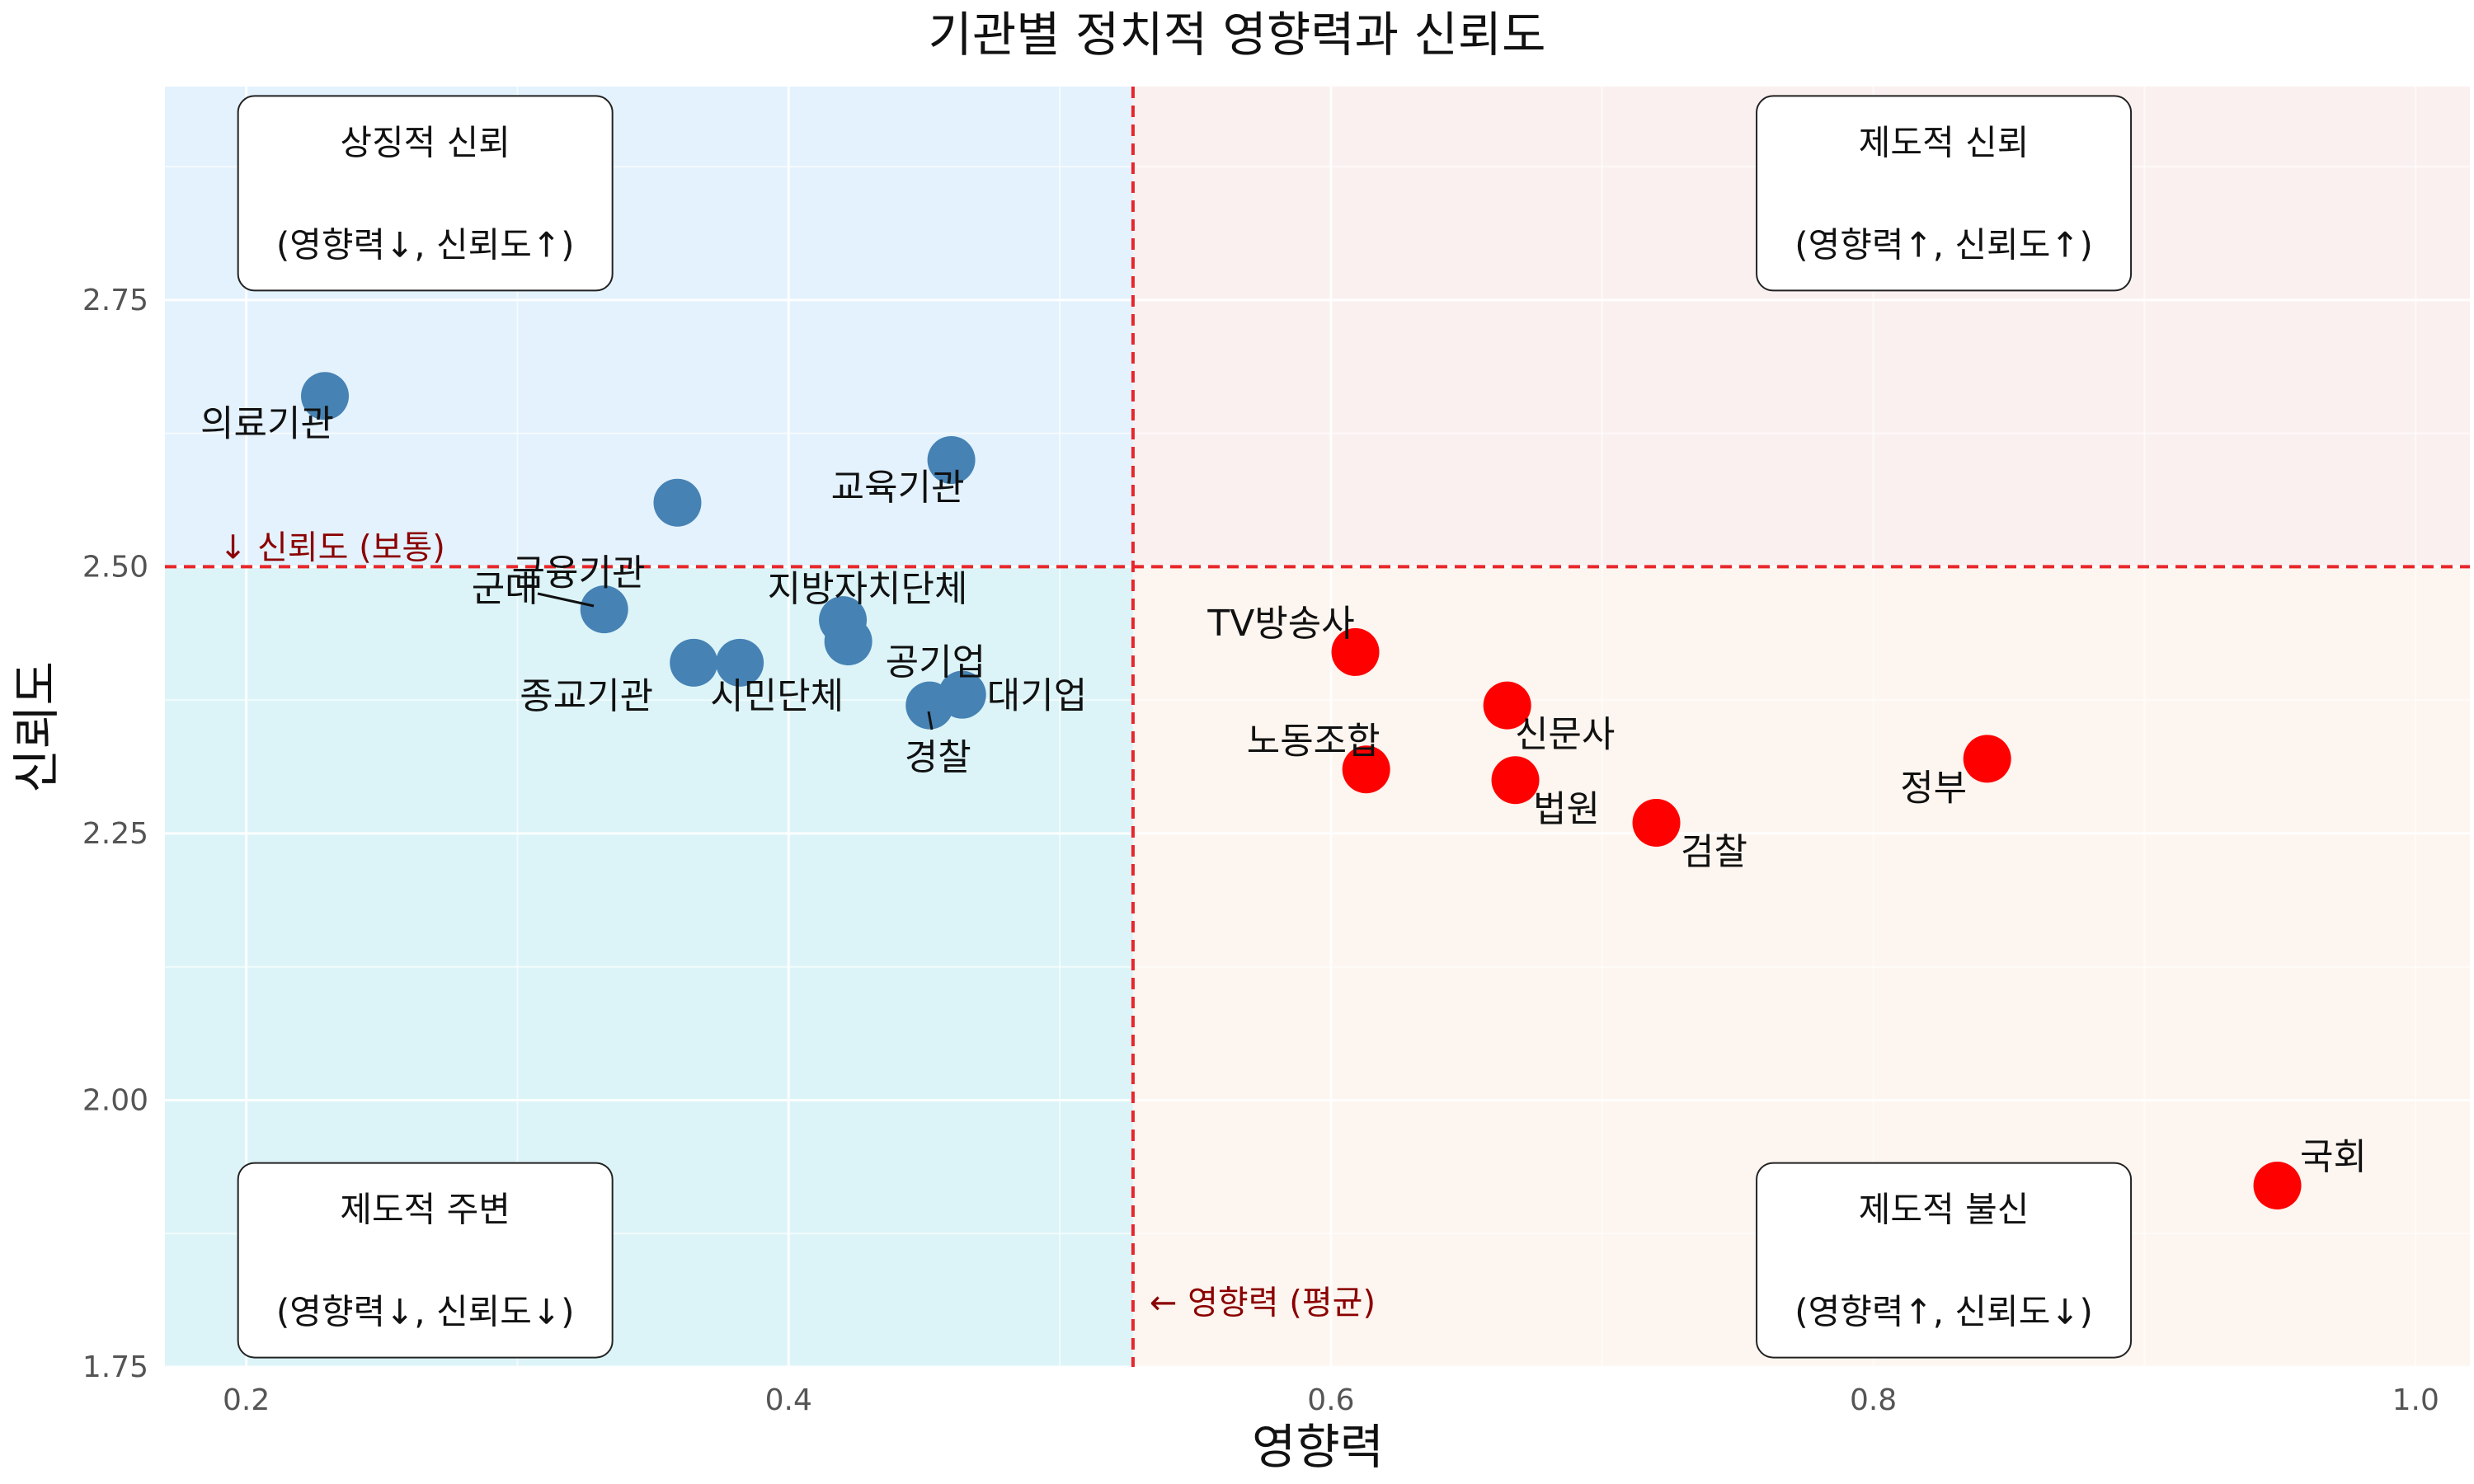 Image resolution: width=2474 pixels, height=1484 pixels. What do you see at coordinates (115, 1367) in the screenshot?
I see `y-tick-label: 1.75` at bounding box center [115, 1367].